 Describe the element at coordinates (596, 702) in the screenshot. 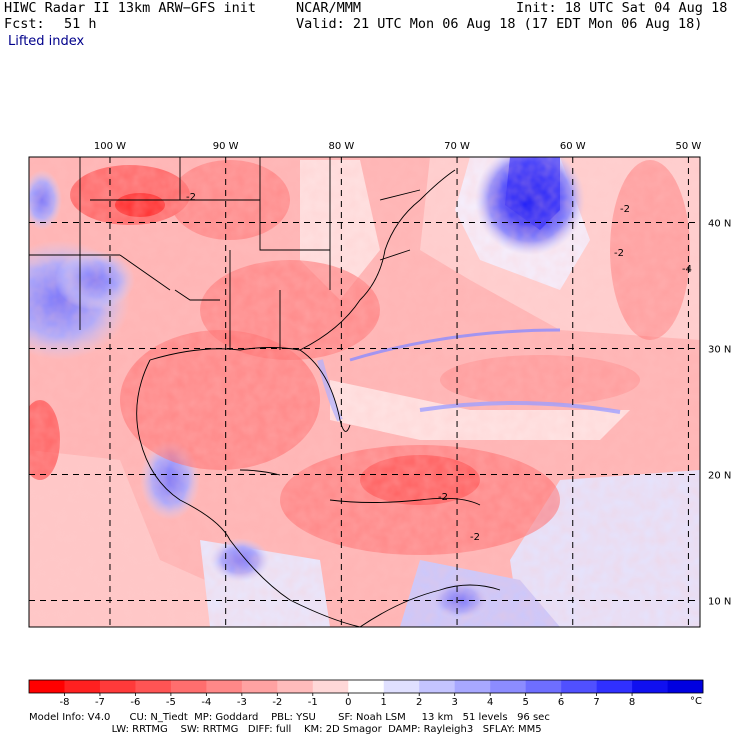

I see `colorbar-tick-label: 7` at that location.